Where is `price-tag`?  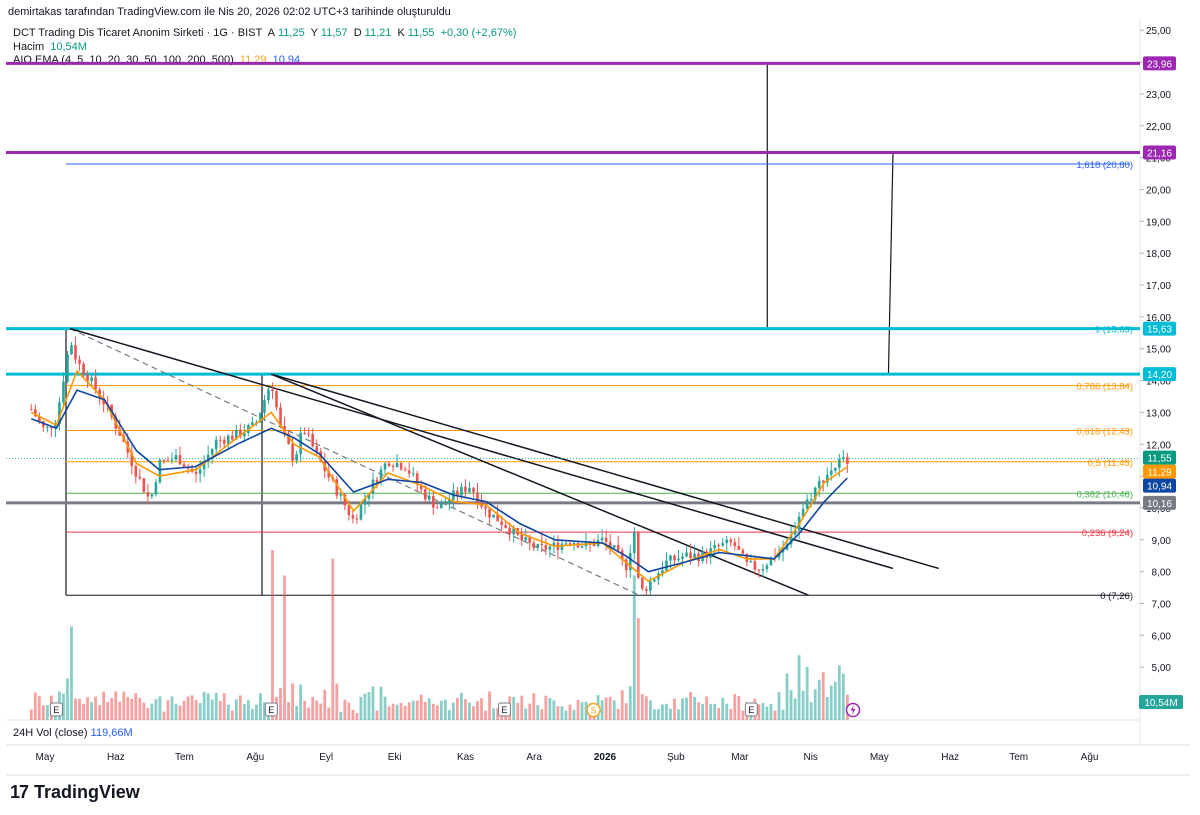
price-tag is located at coordinates (1159, 485).